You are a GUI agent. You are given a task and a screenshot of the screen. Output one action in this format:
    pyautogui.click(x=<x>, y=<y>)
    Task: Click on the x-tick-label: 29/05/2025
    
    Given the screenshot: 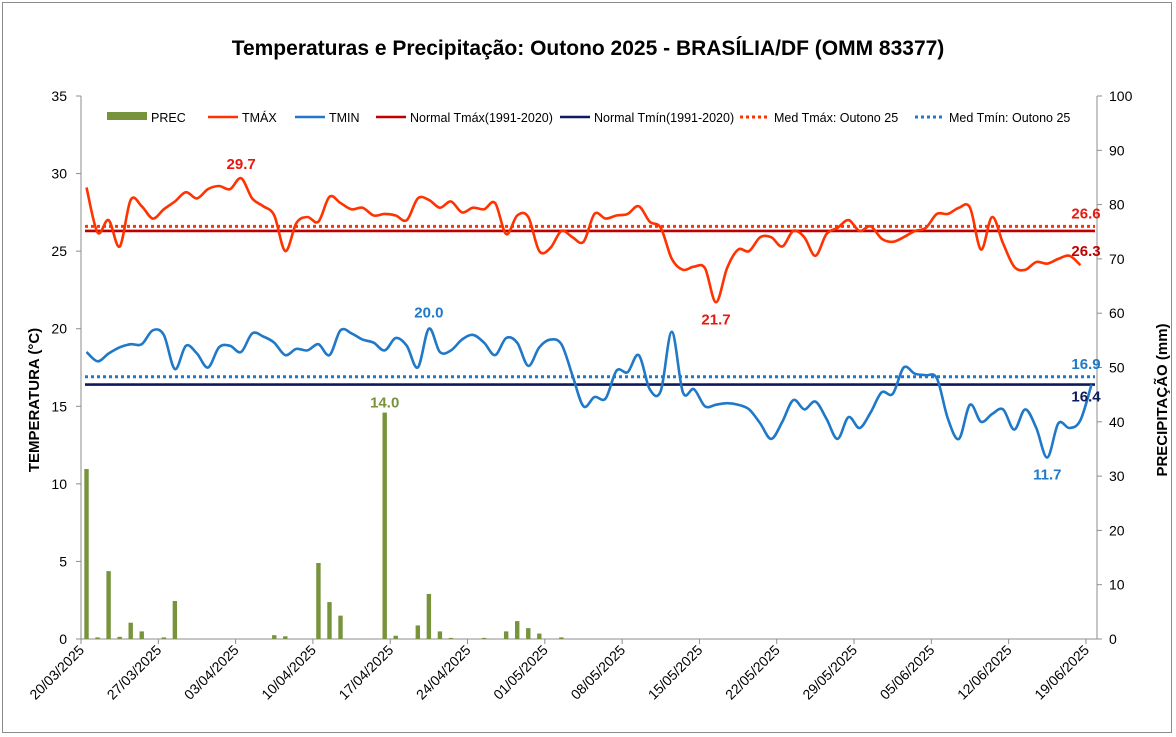 What is the action you would take?
    pyautogui.click(x=829, y=672)
    